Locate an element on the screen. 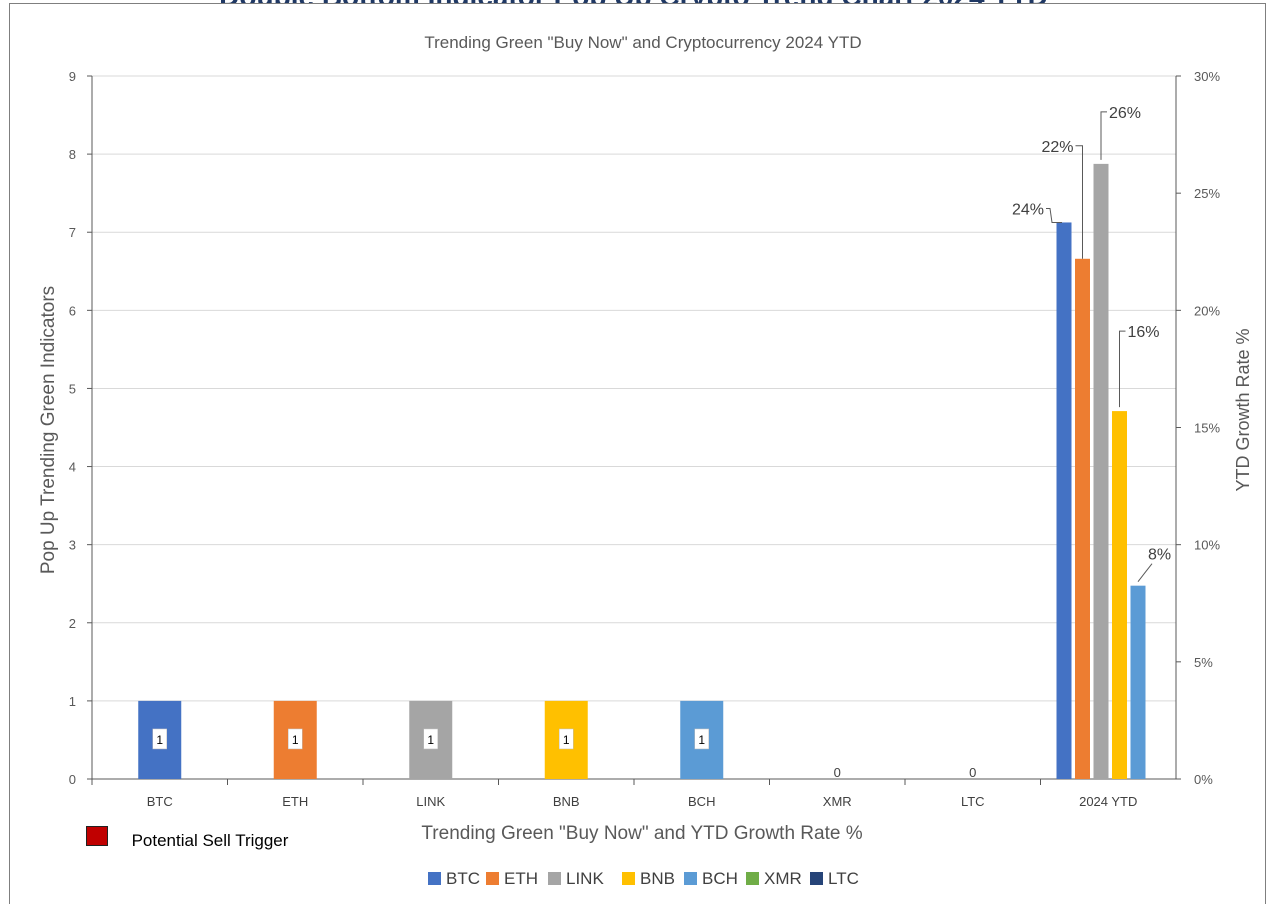 This screenshot has width=1267, height=904. data-label: 22% is located at coordinates (1057, 147).